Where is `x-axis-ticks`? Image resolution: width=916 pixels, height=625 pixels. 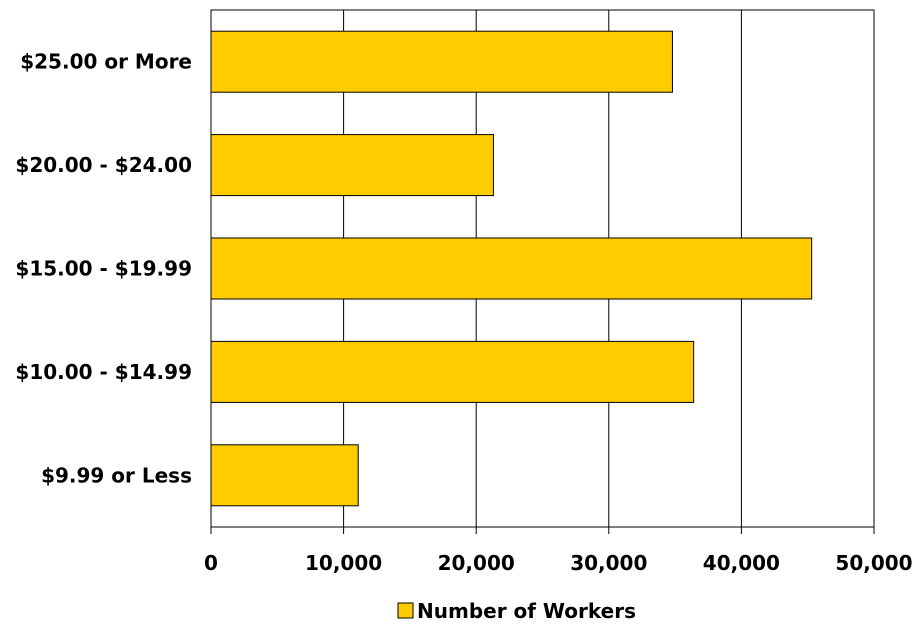
x-axis-ticks is located at coordinates (542, 530).